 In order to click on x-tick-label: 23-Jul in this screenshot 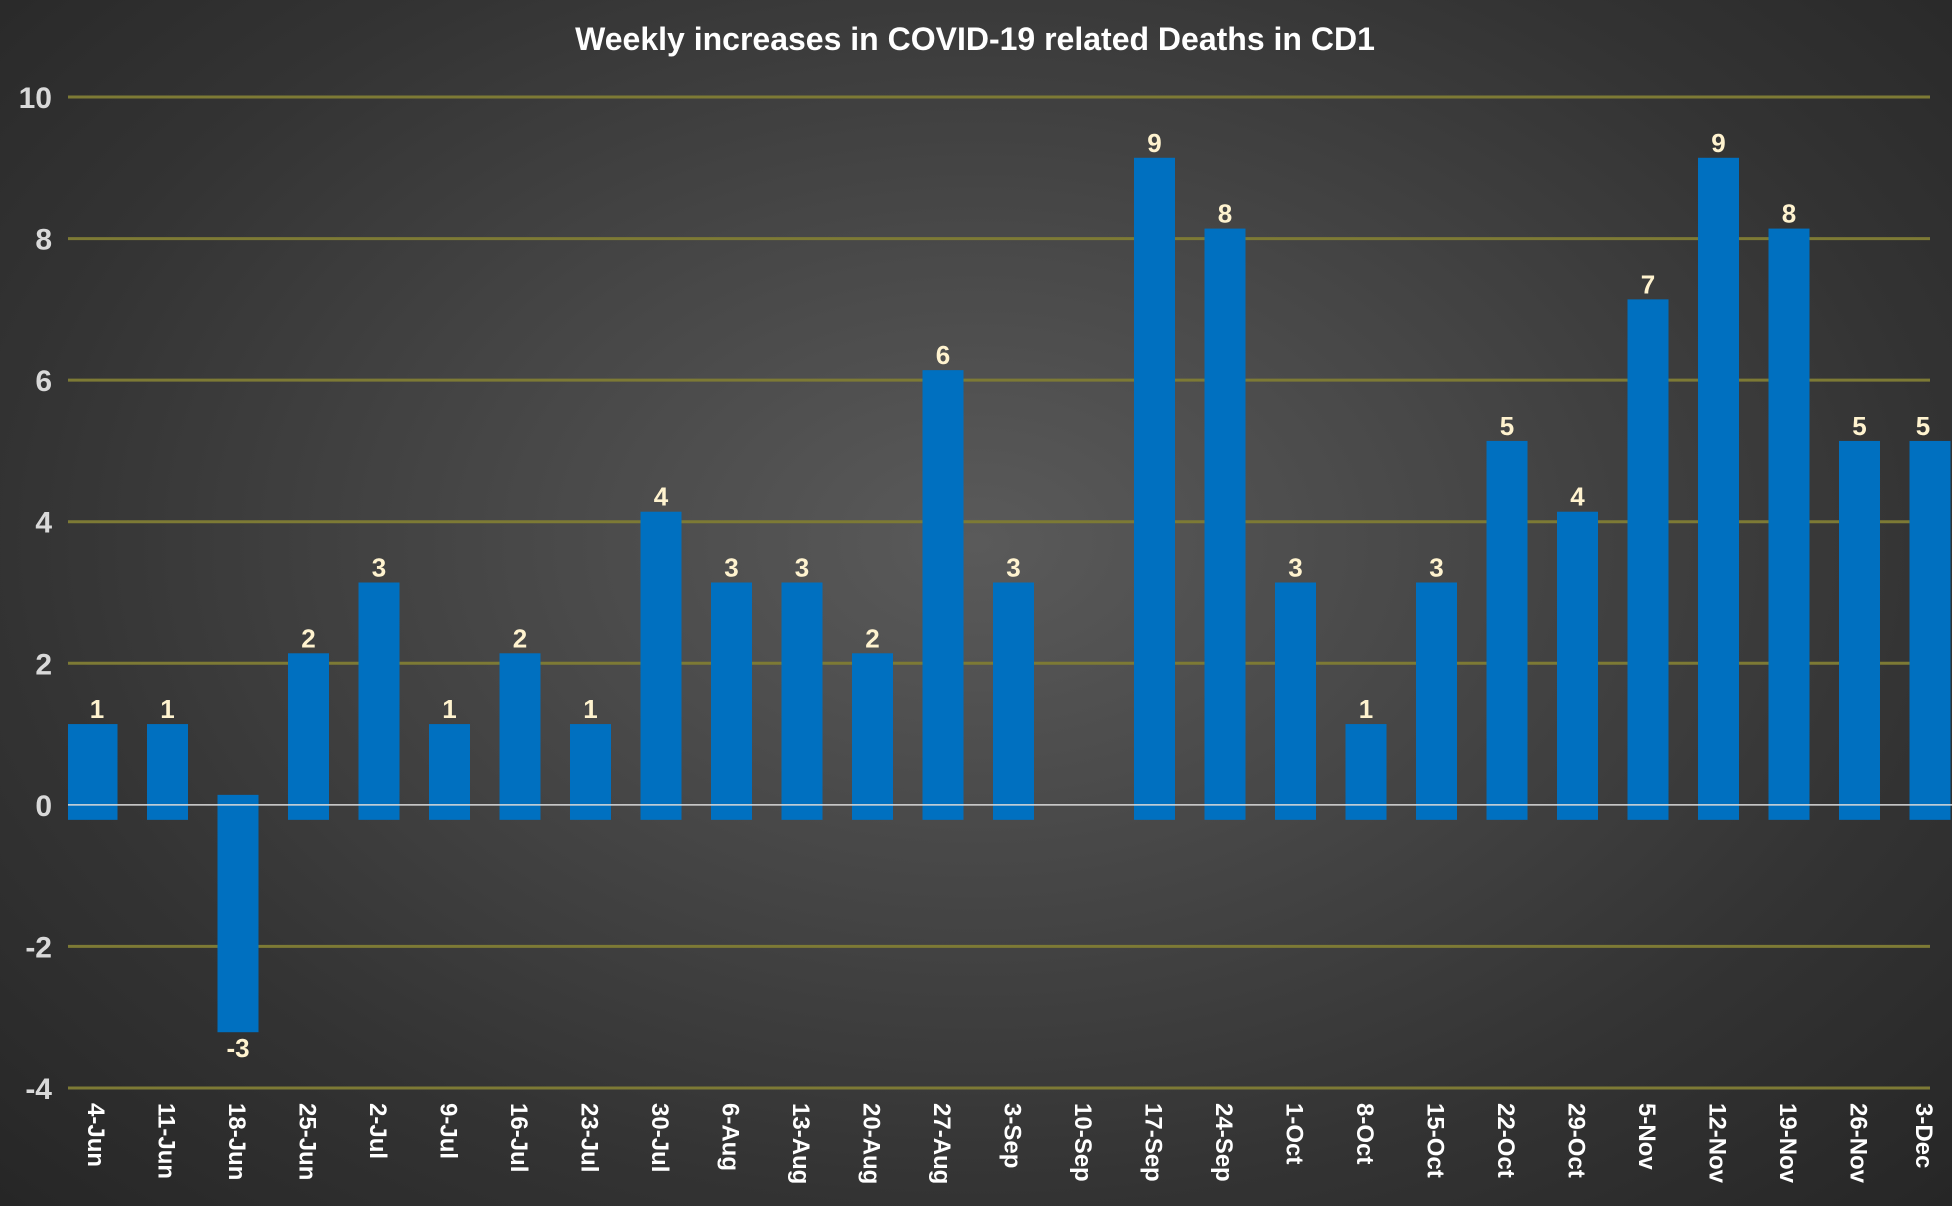, I will do `click(589, 1137)`.